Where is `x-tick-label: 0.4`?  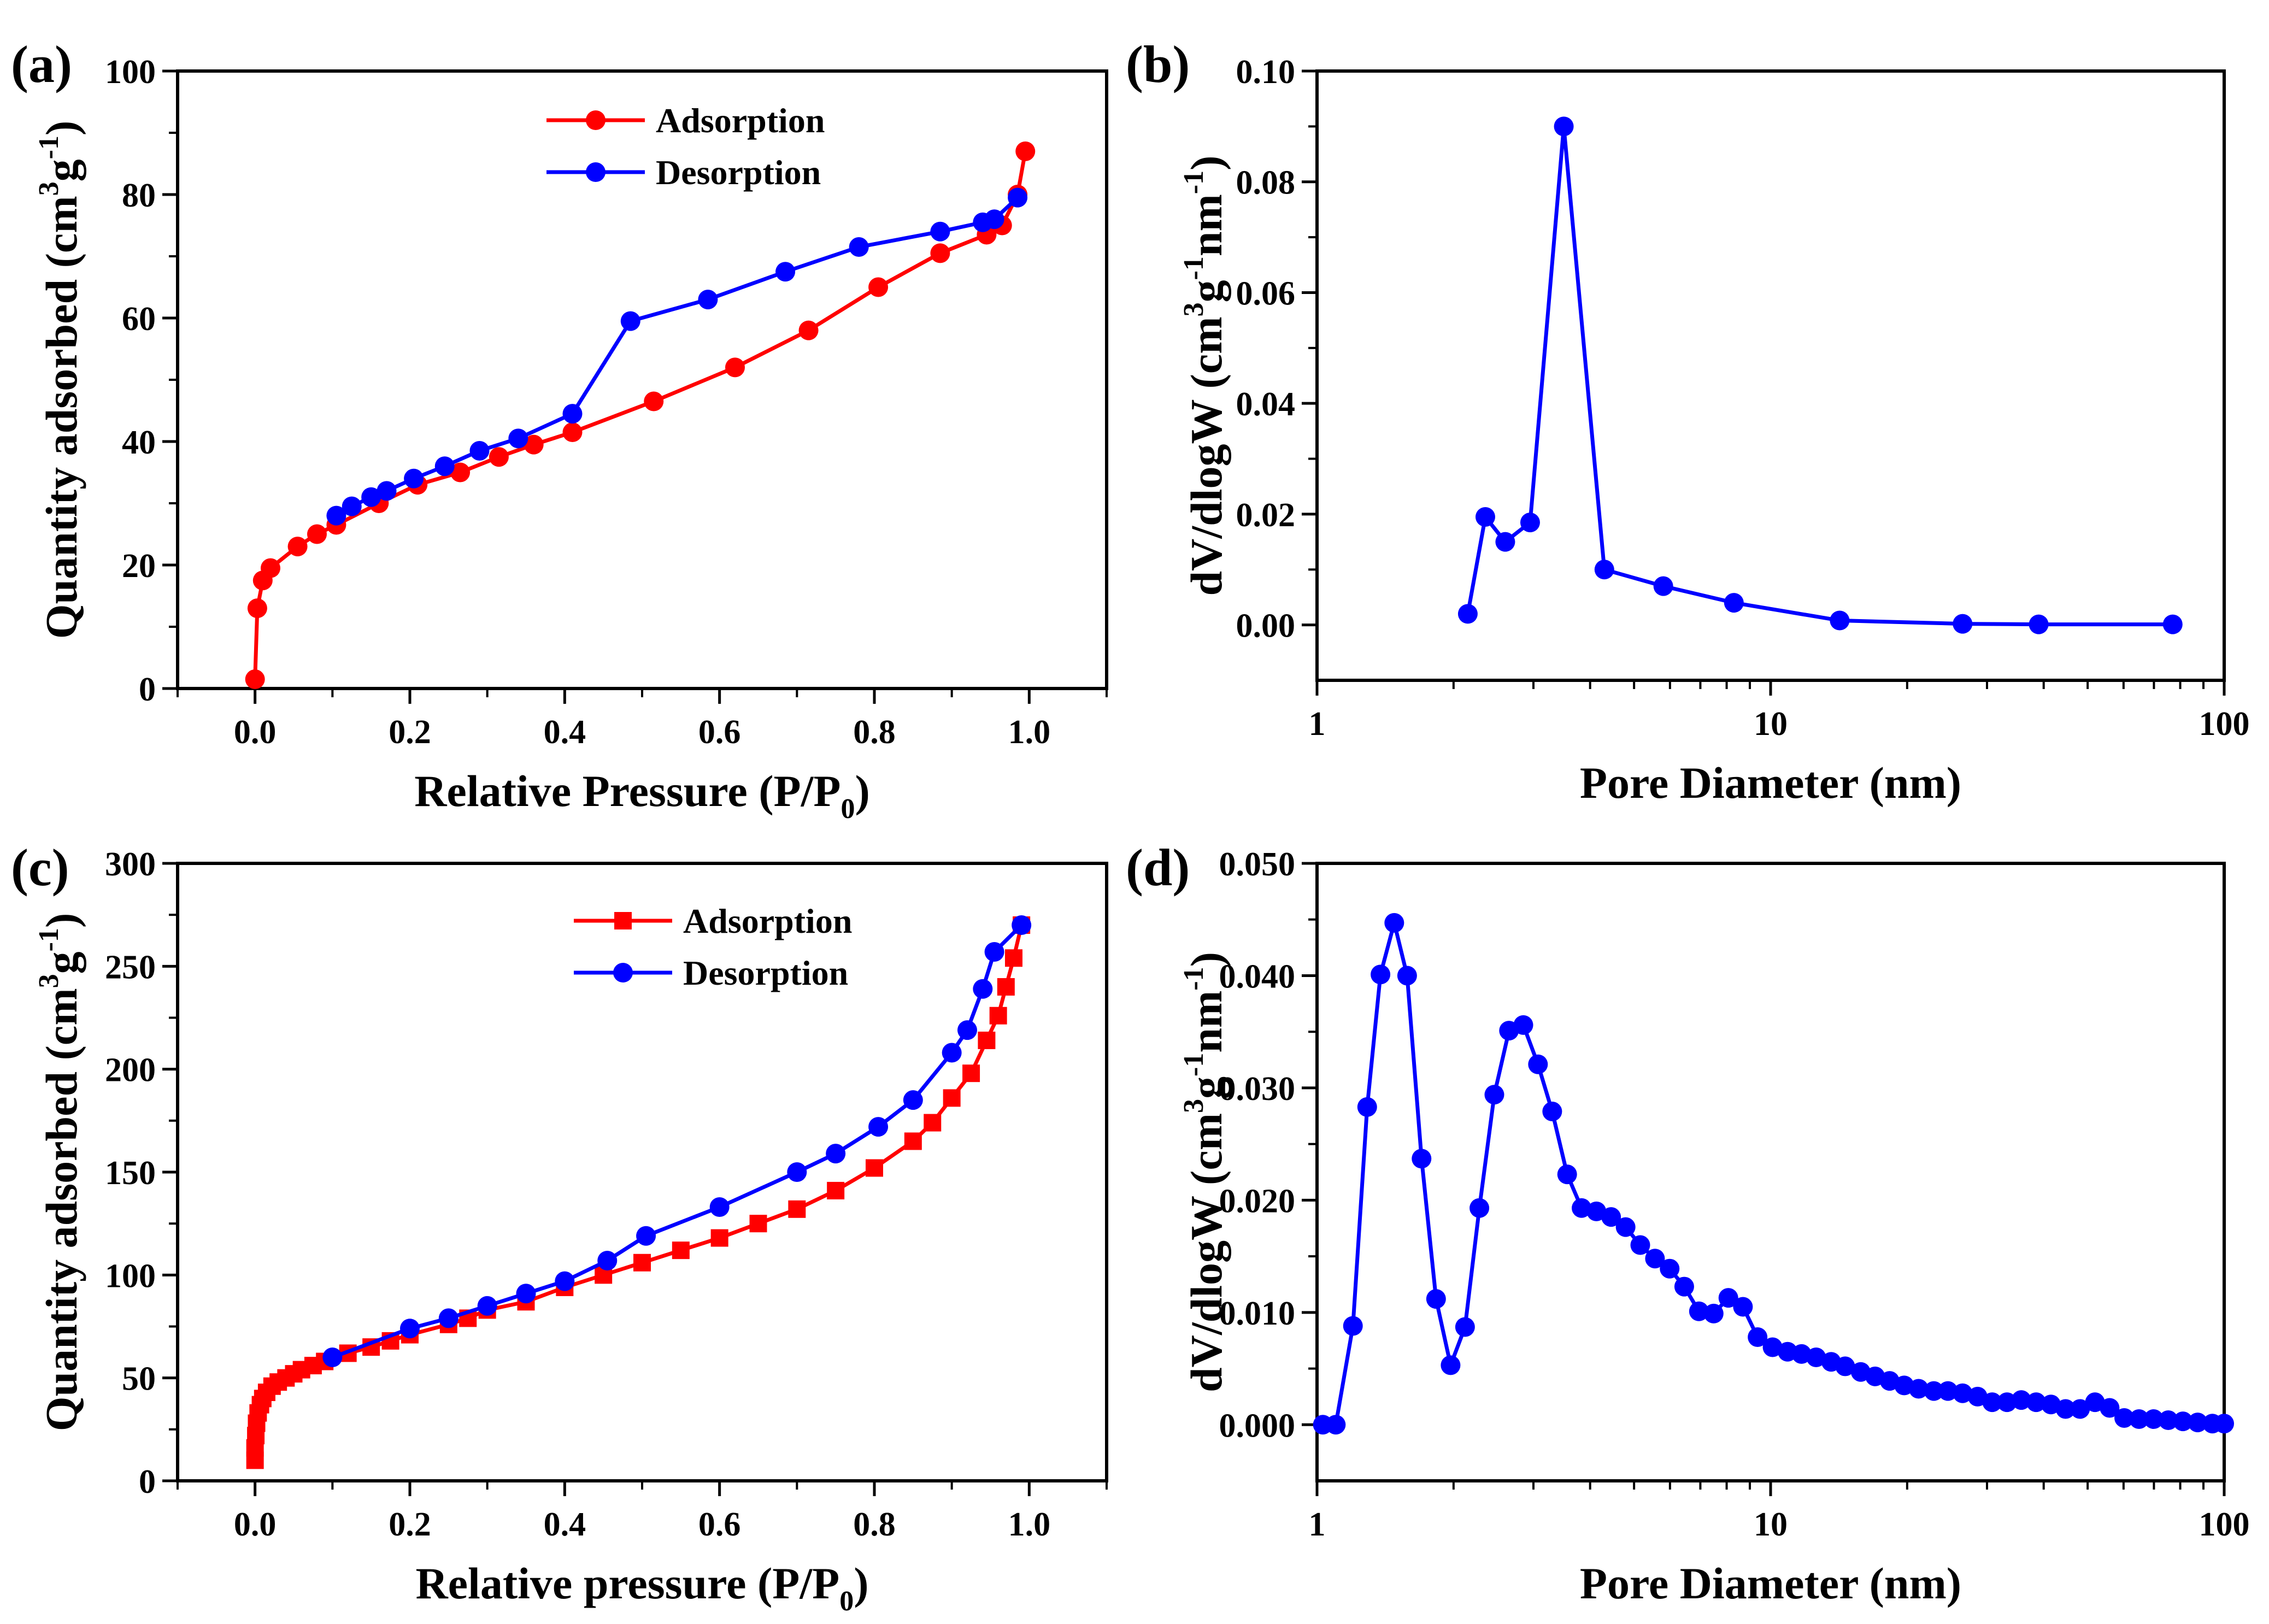
x-tick-label: 0.4 is located at coordinates (565, 1524).